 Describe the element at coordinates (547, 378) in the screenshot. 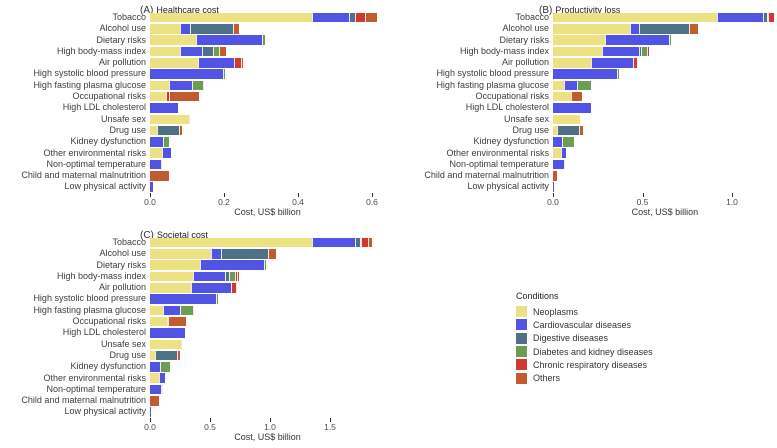

I see `legend-label-others: Others` at that location.